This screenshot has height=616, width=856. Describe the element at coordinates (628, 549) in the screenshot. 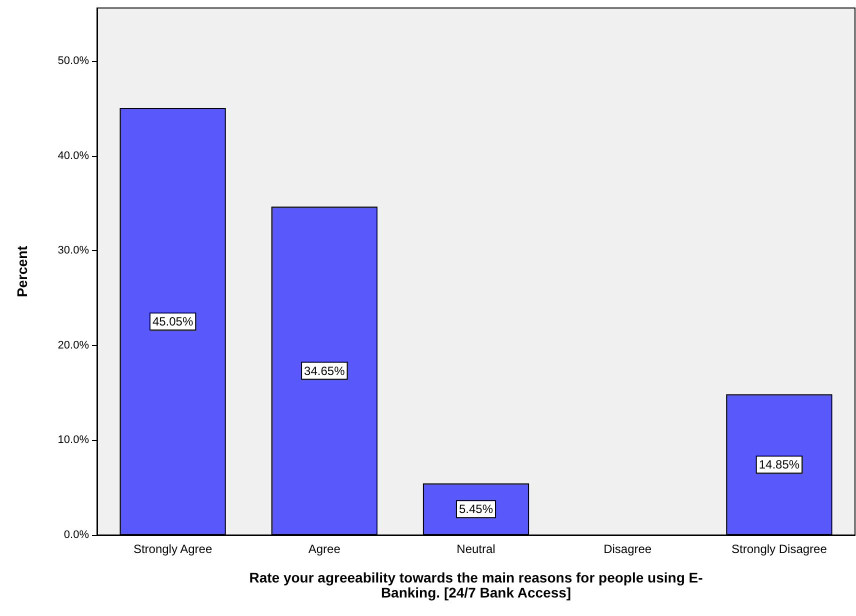

I see `x-tick-label: Disagree` at that location.